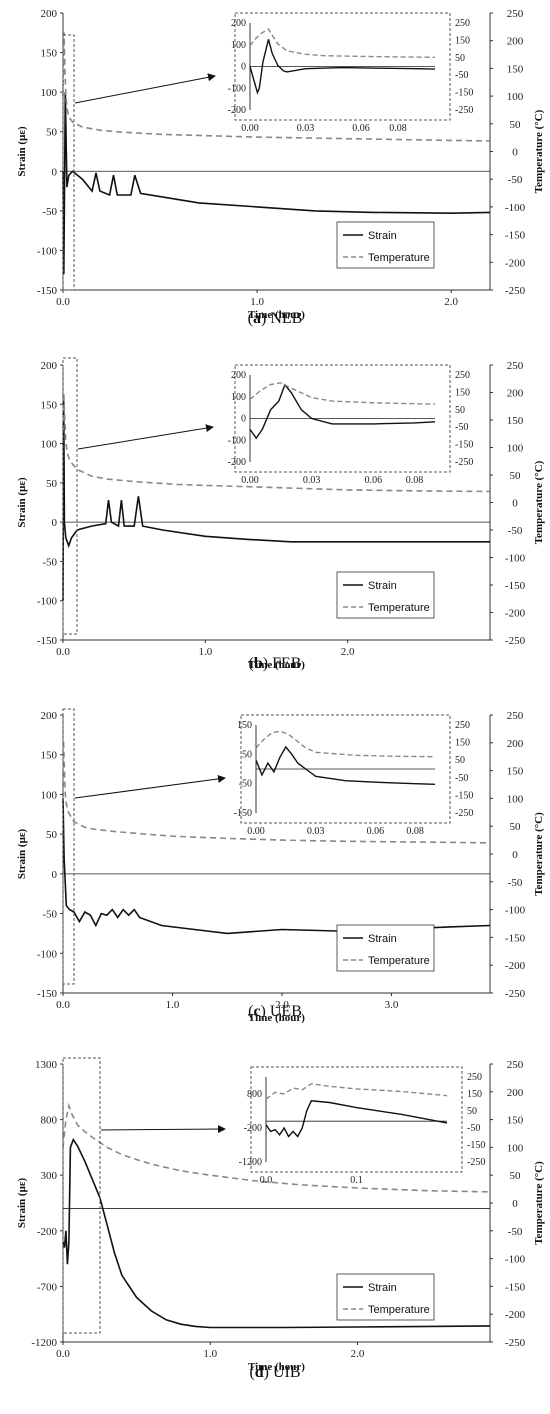 The image size is (550, 1414). Describe the element at coordinates (243, 67) in the screenshot. I see `inset-y-tick-label: 0` at that location.